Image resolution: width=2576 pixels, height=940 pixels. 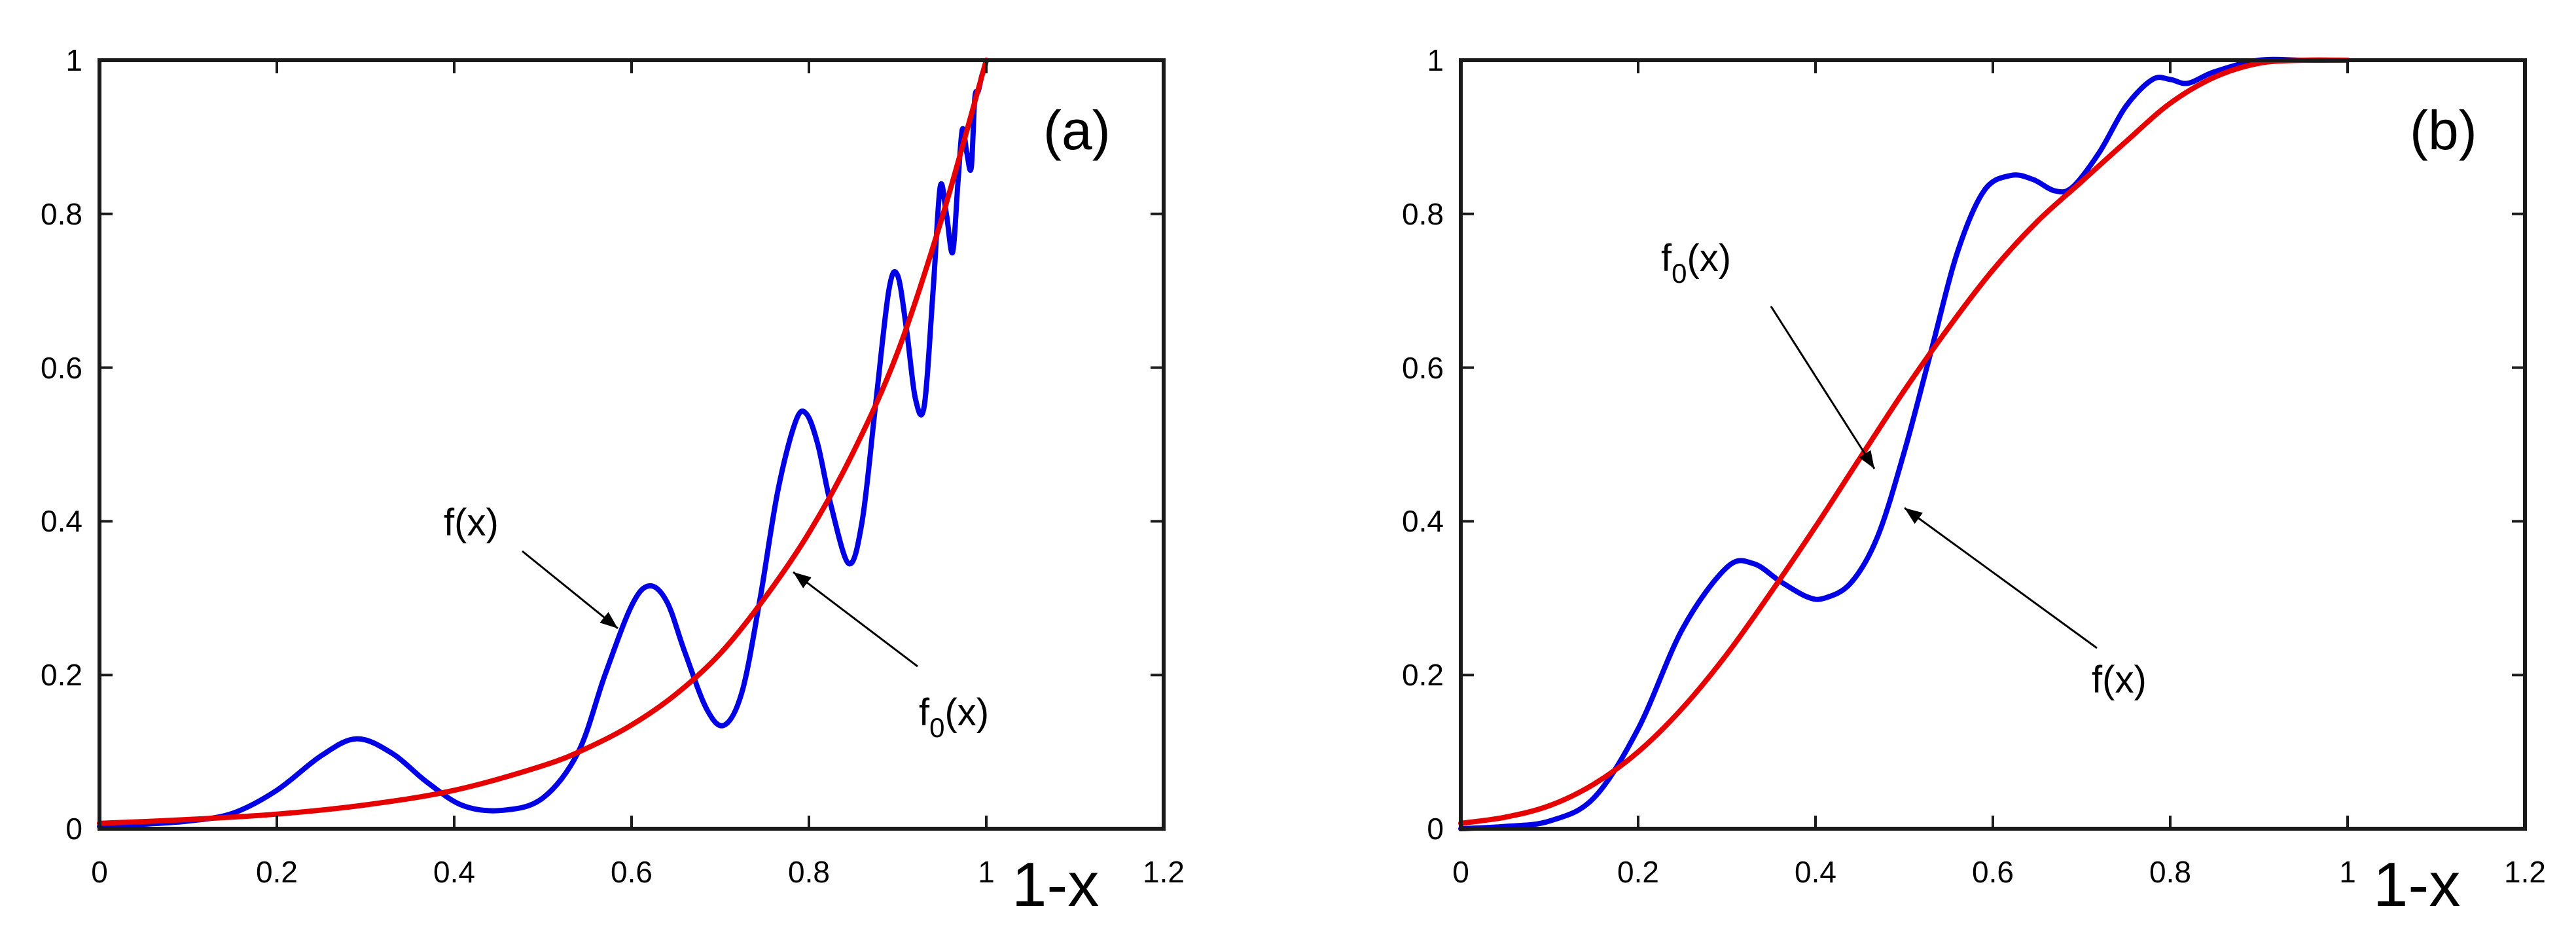 I want to click on panel-b-ytick-label: 0.4, so click(x=1423, y=521).